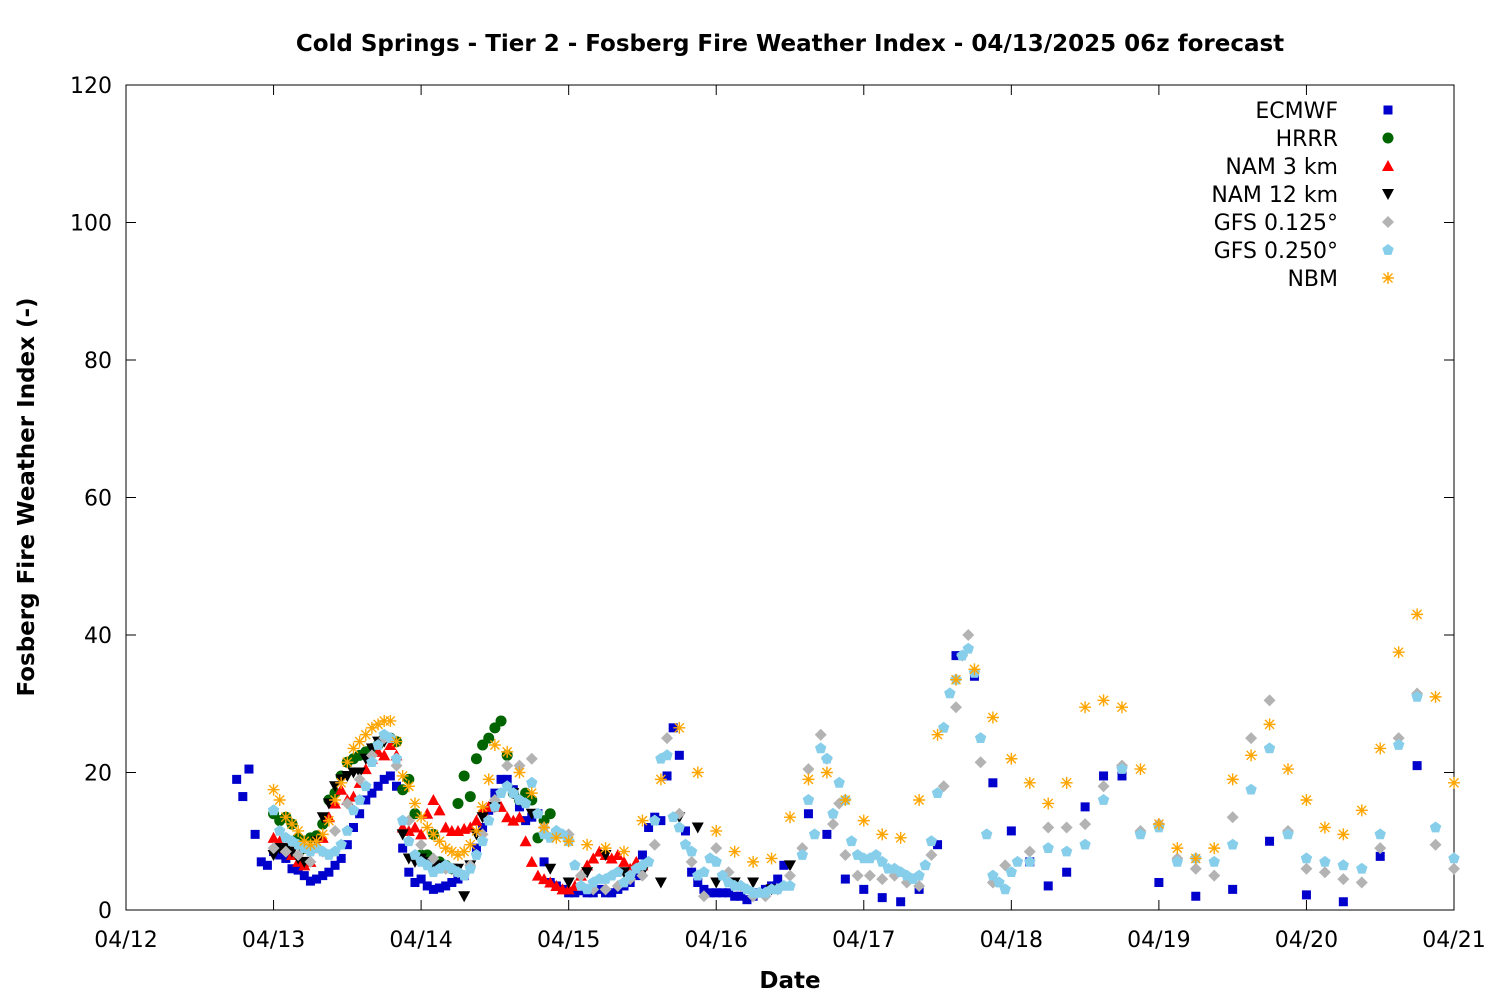 This screenshot has width=1500, height=1000. I want to click on x-tick-label: 04/20, so click(1306, 940).